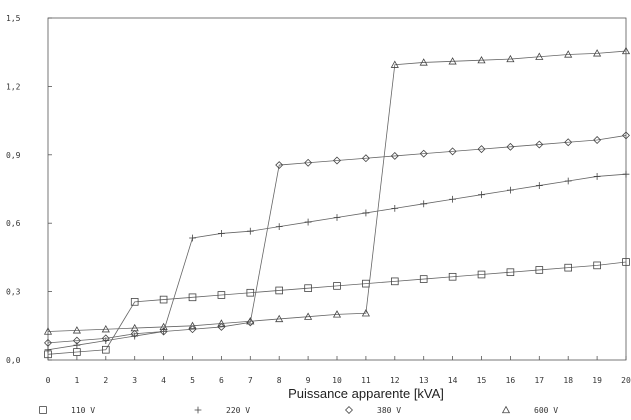 This screenshot has height=420, width=631. I want to click on x-tick-label: 19, so click(597, 380).